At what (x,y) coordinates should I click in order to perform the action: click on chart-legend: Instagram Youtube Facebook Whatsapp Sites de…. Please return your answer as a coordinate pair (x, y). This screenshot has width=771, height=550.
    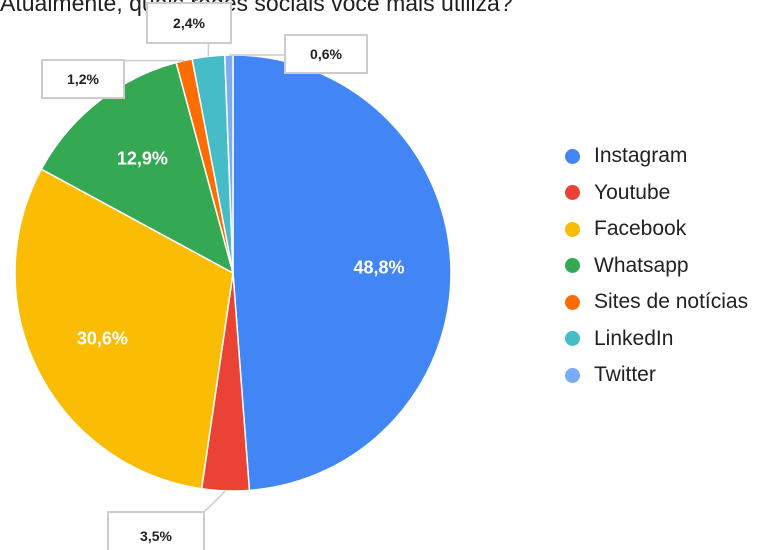
    Looking at the image, I should click on (656, 266).